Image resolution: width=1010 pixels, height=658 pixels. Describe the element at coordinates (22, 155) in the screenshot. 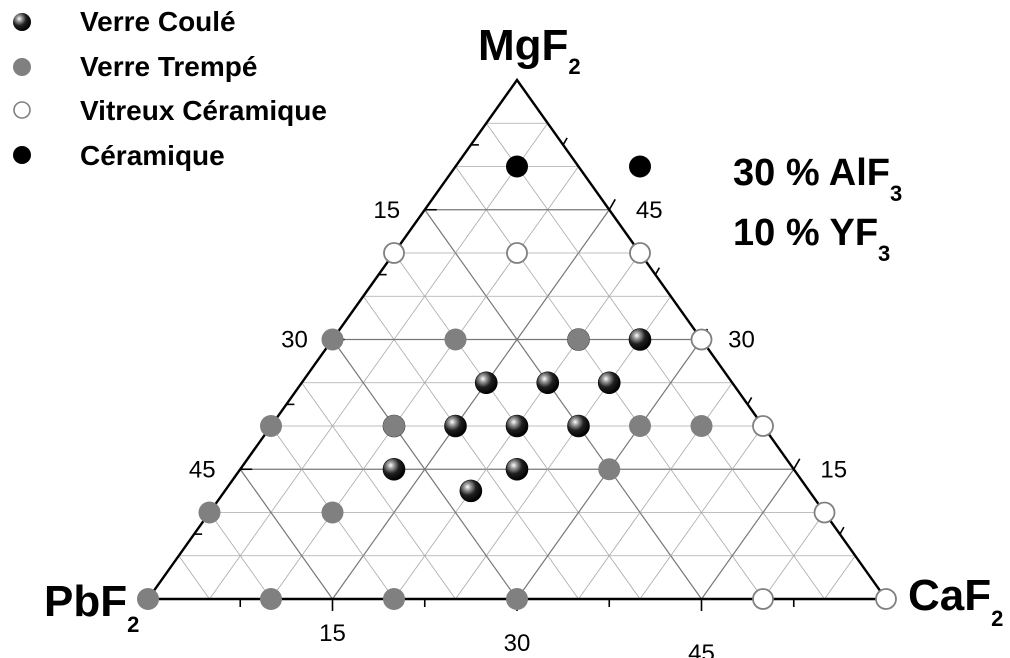

I see `legend-marker-ceramique` at that location.